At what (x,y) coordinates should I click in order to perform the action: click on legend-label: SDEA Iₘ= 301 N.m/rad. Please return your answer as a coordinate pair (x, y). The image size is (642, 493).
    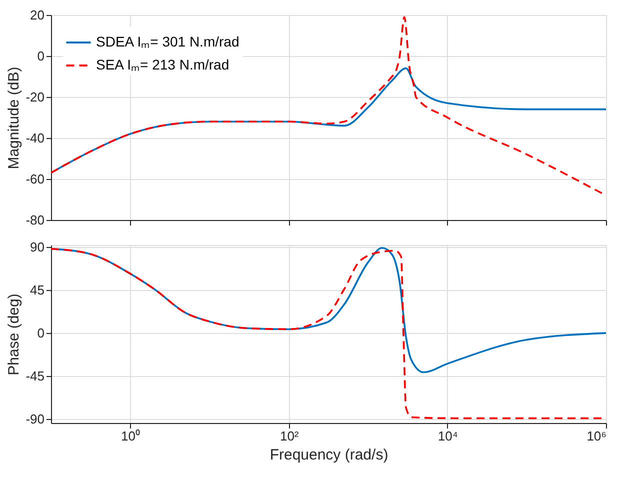
    Looking at the image, I should click on (168, 42).